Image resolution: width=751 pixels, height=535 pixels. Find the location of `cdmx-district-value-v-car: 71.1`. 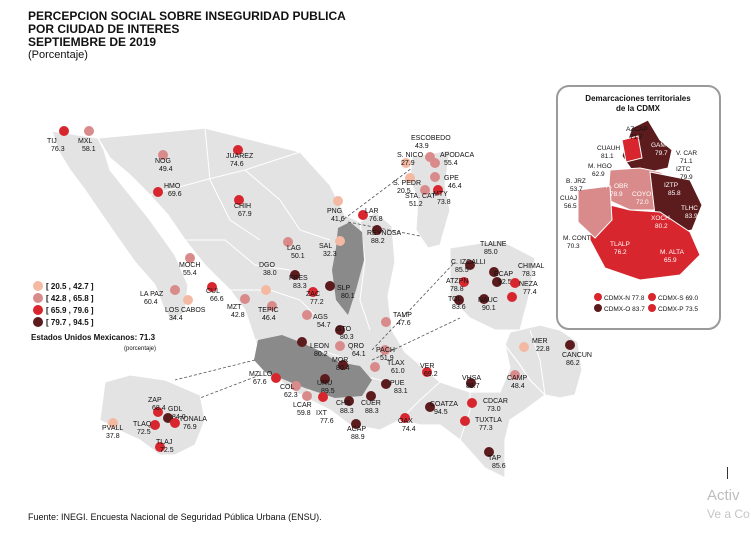

cdmx-district-value-v-car: 71.1 is located at coordinates (686, 161).